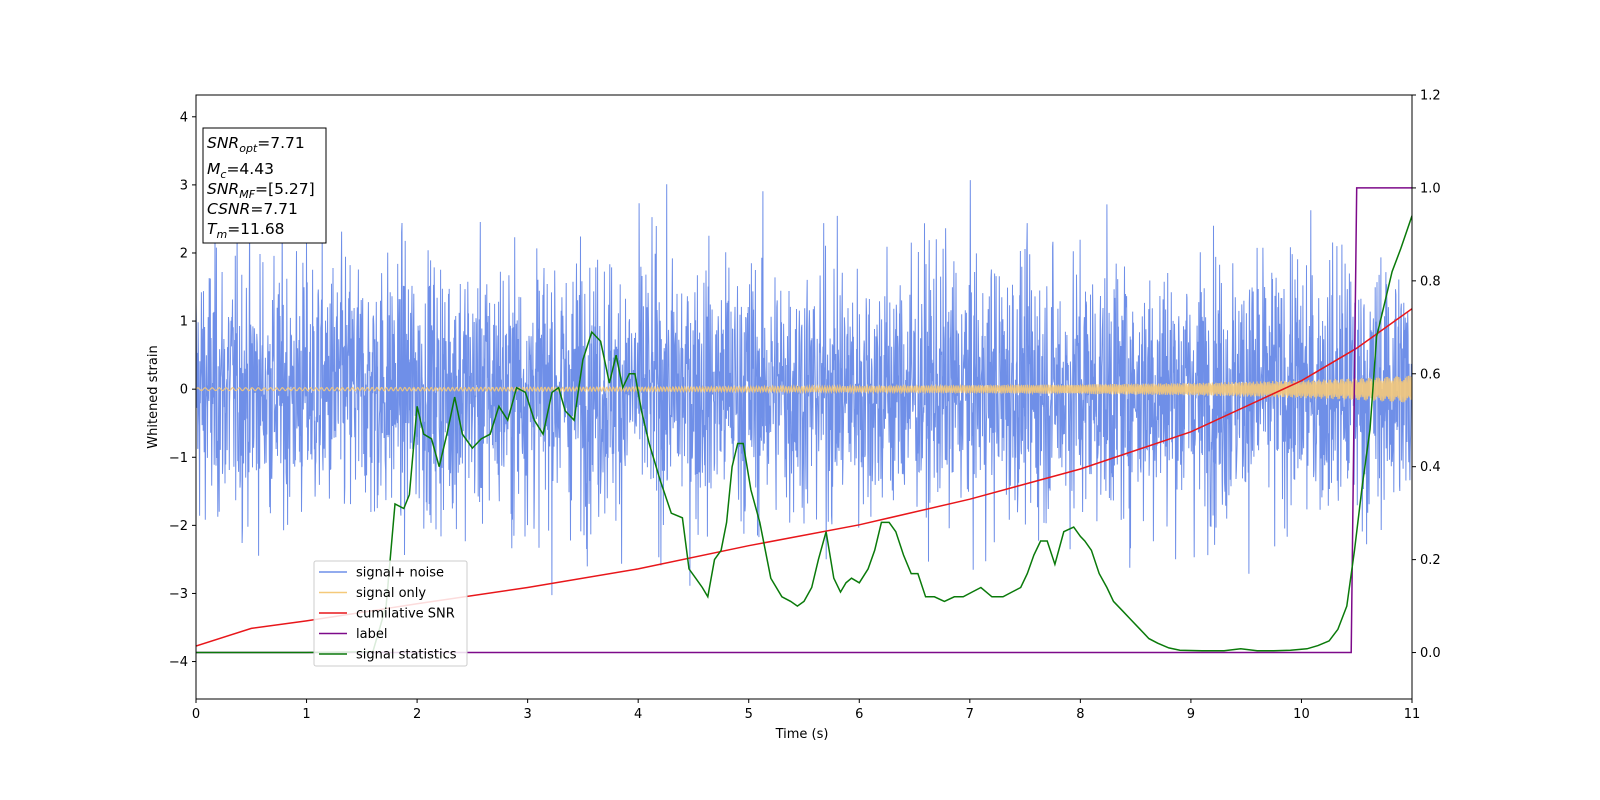  What do you see at coordinates (1430, 560) in the screenshot?
I see `y2-tick-label: 0.2` at bounding box center [1430, 560].